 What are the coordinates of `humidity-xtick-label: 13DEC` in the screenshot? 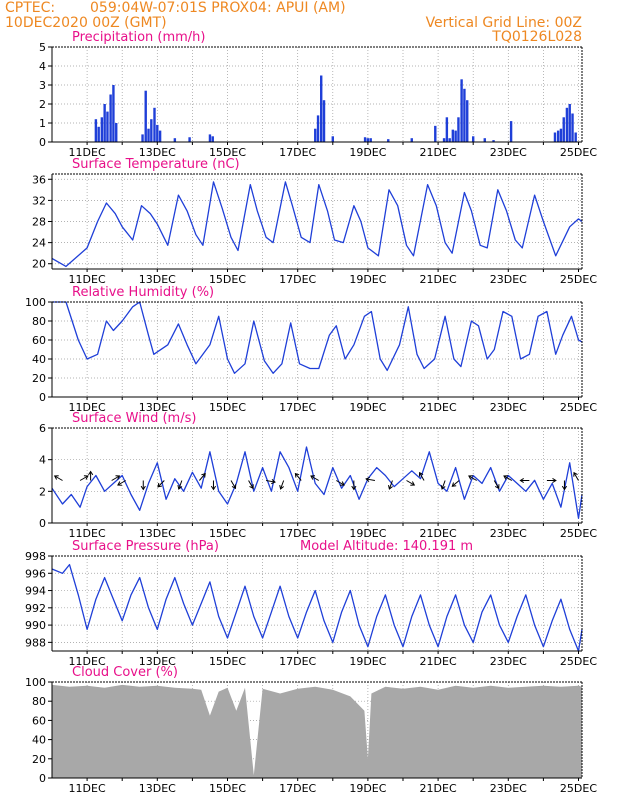 It's located at (157, 407).